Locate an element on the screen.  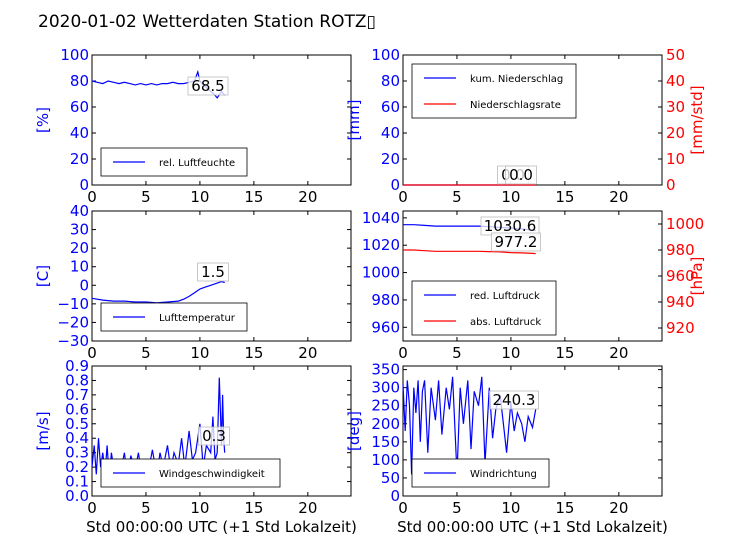
y-tick-label: 1000 is located at coordinates (381, 273).